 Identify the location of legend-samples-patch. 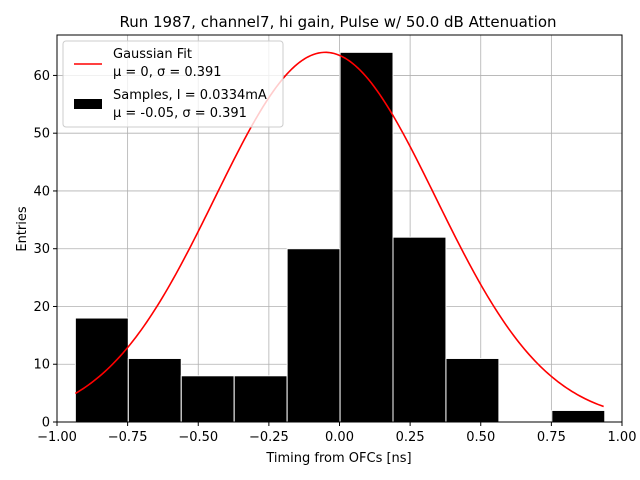
(88, 104).